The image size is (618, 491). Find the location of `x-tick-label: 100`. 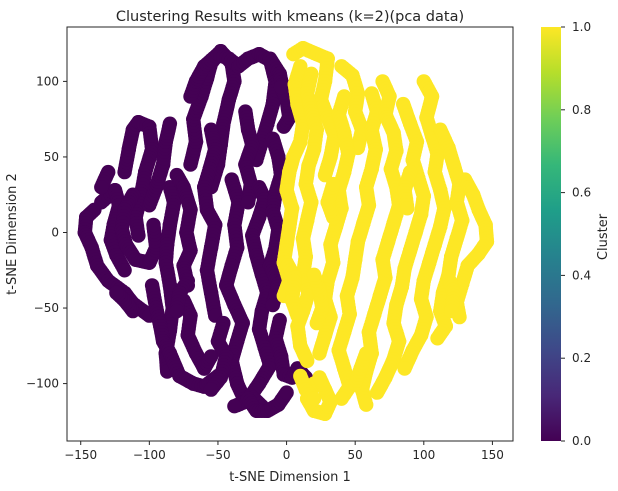

x-tick-label: 100 is located at coordinates (423, 455).